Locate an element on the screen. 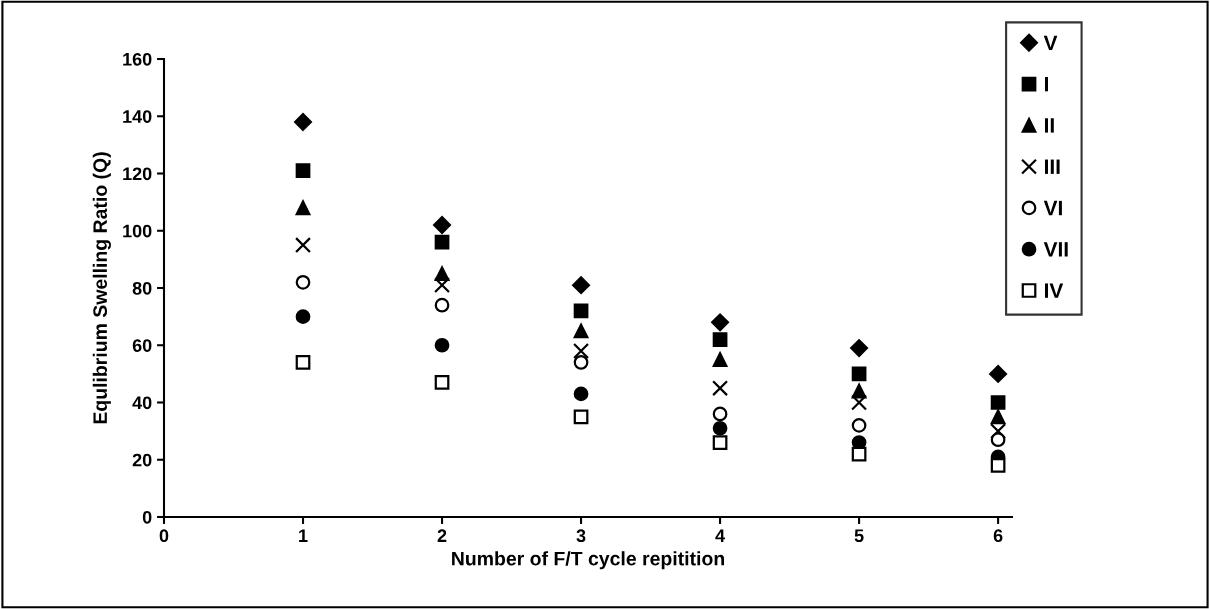 This screenshot has height=609, width=1210. x-tick-label: 6 is located at coordinates (998, 536).